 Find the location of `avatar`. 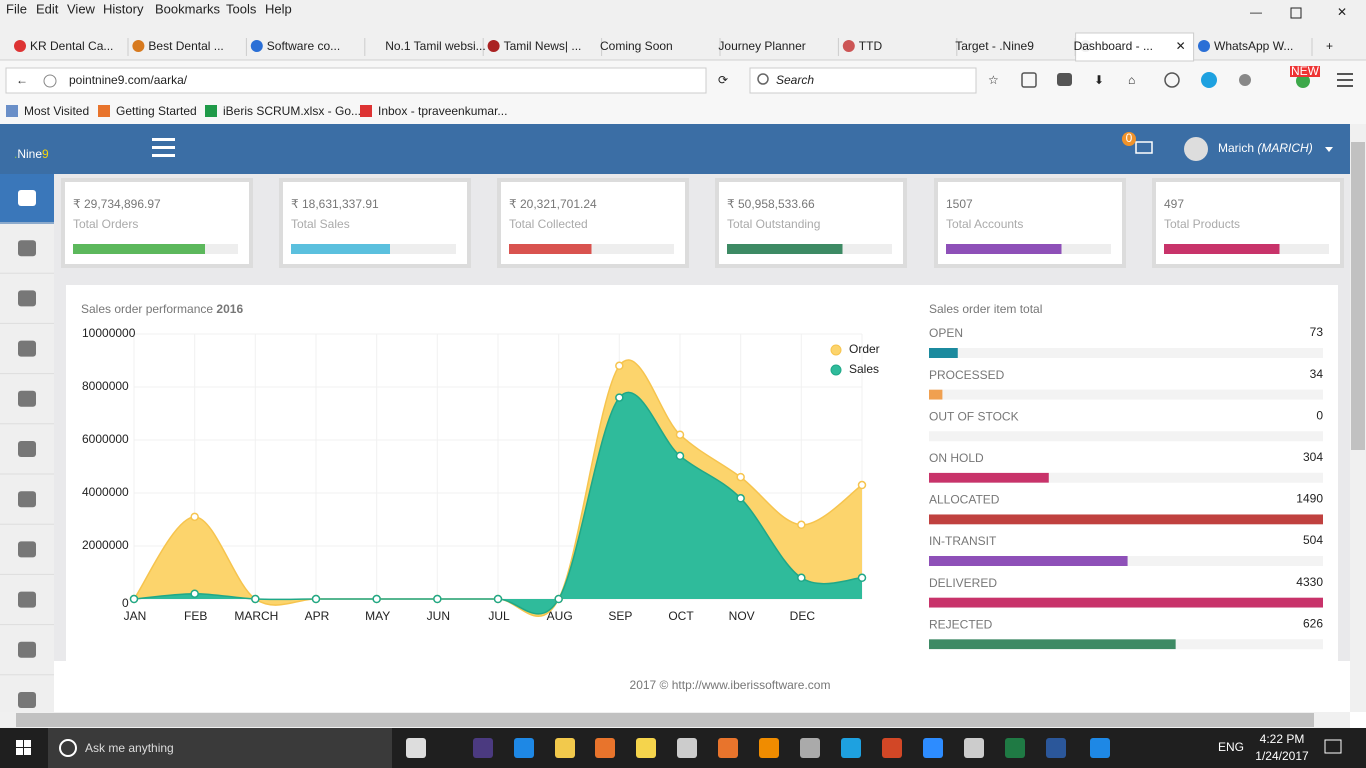

avatar is located at coordinates (1196, 149).